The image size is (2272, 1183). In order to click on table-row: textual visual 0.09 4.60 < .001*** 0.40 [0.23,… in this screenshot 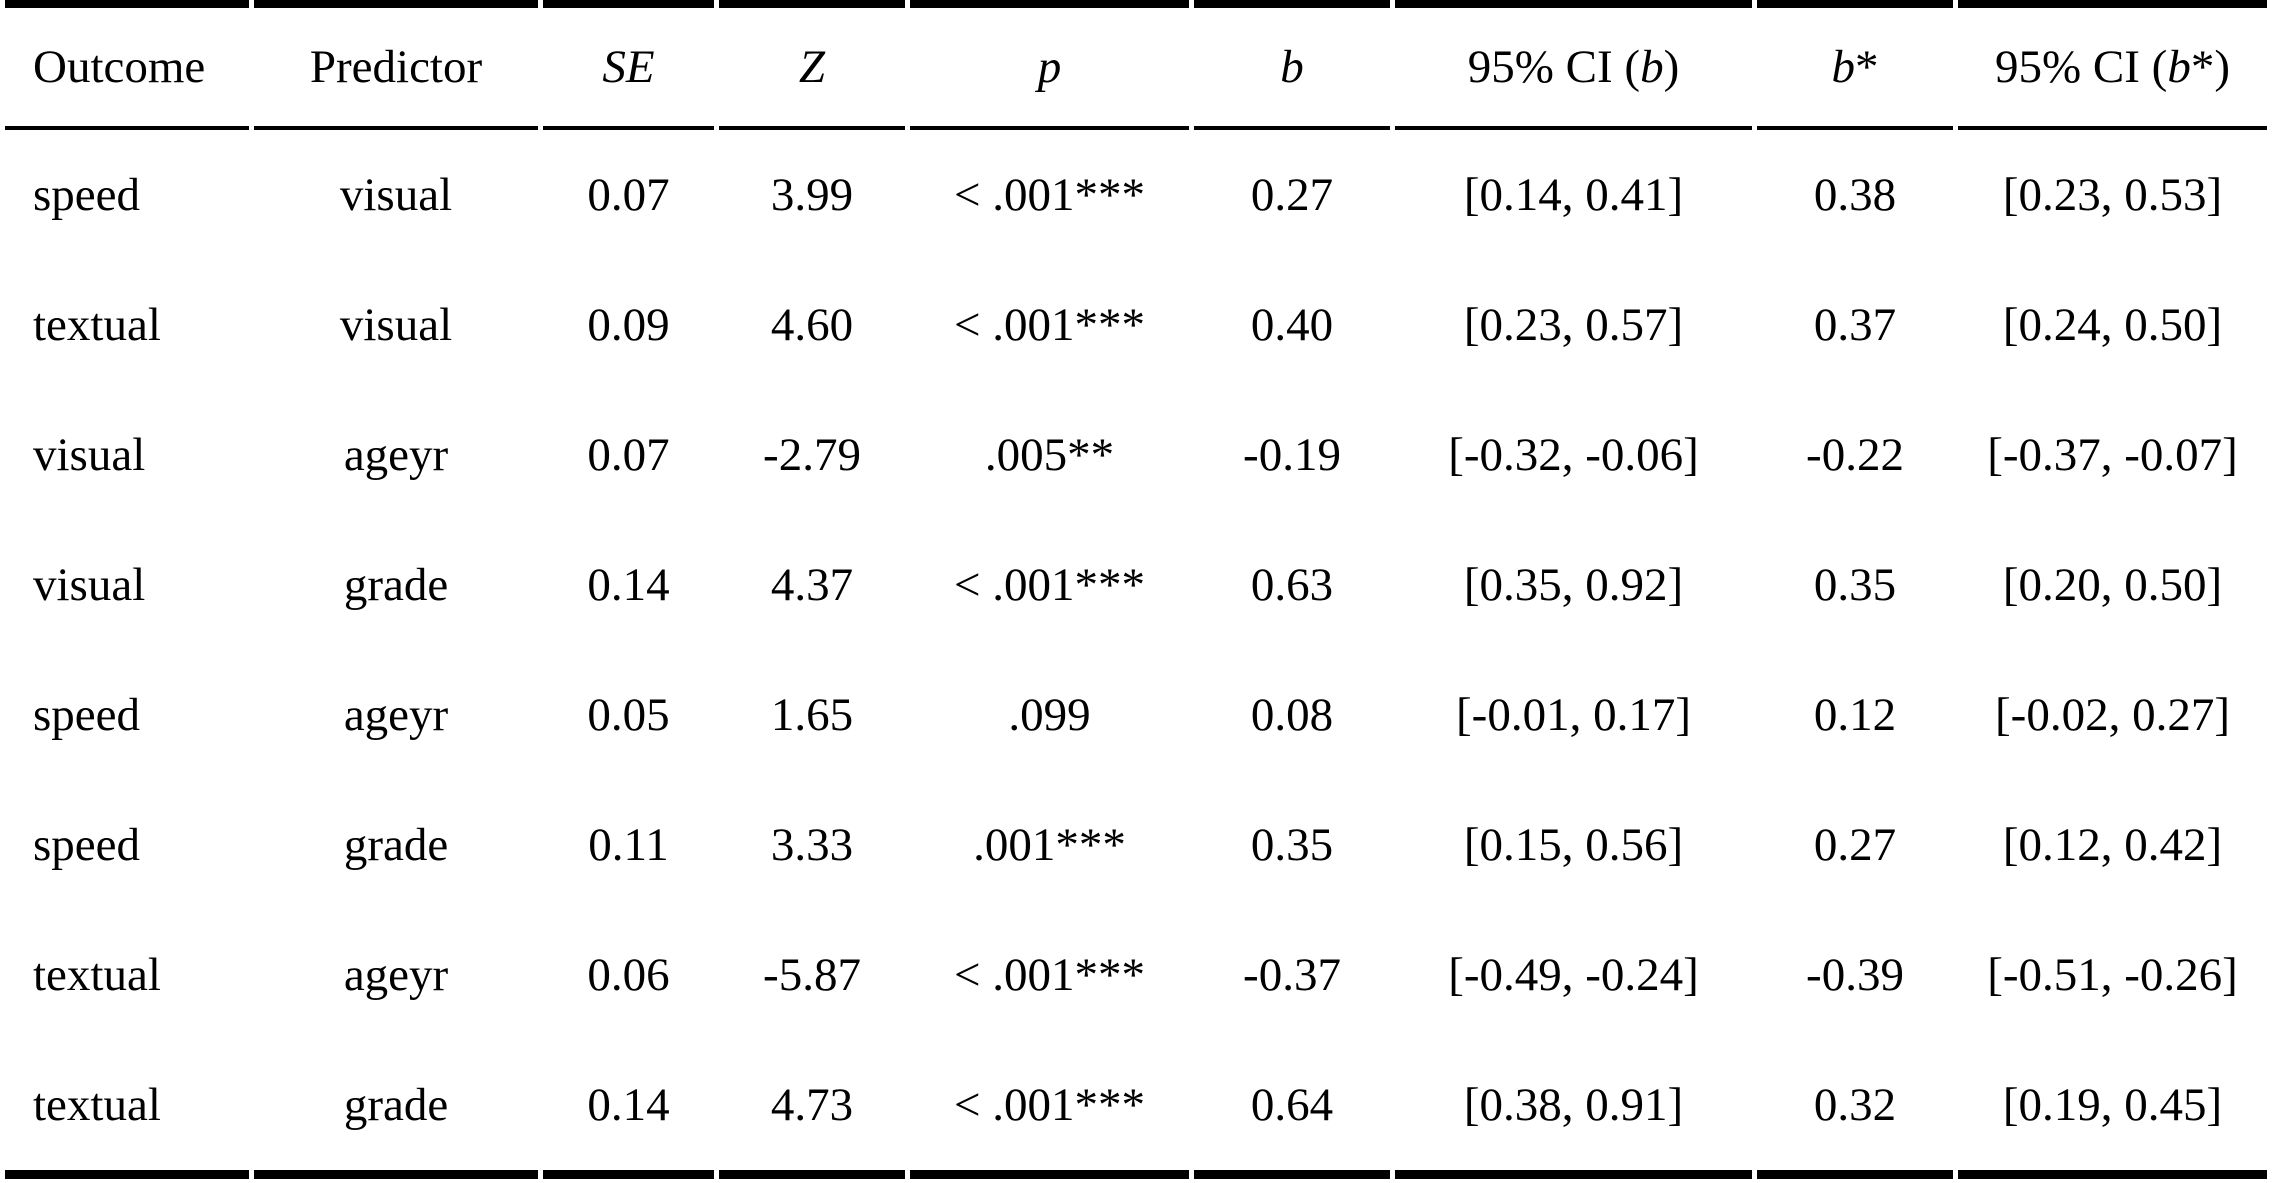, I will do `click(1136, 325)`.